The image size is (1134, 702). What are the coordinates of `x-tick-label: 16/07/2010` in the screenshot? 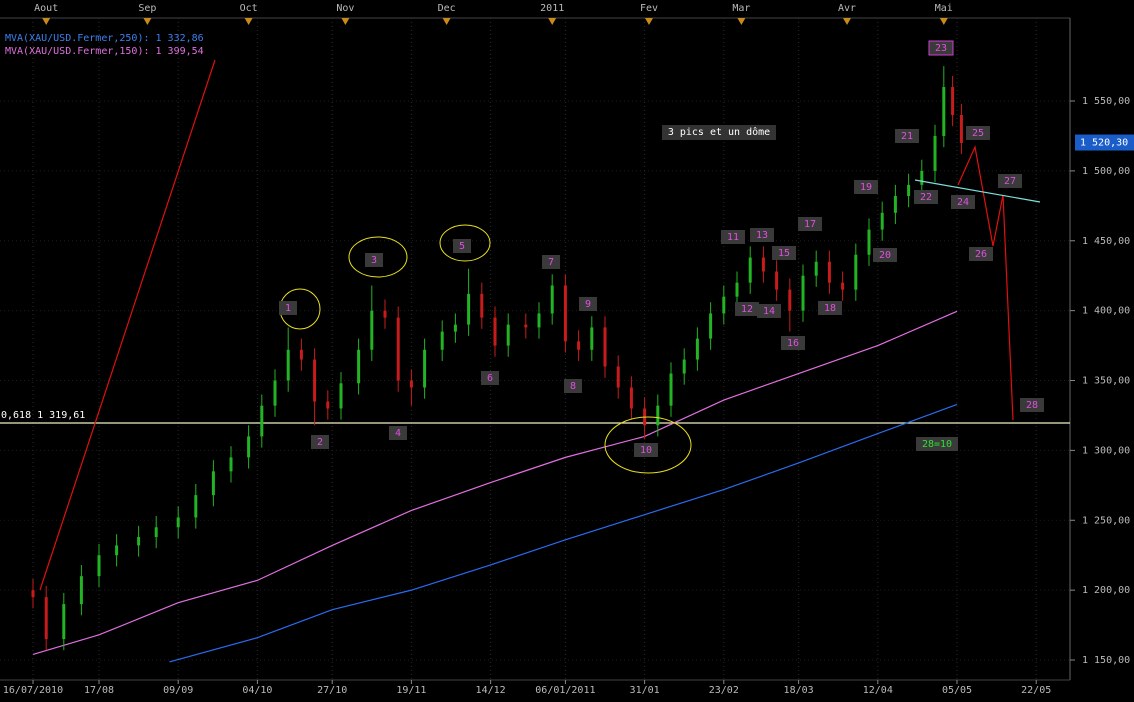 It's located at (33, 690).